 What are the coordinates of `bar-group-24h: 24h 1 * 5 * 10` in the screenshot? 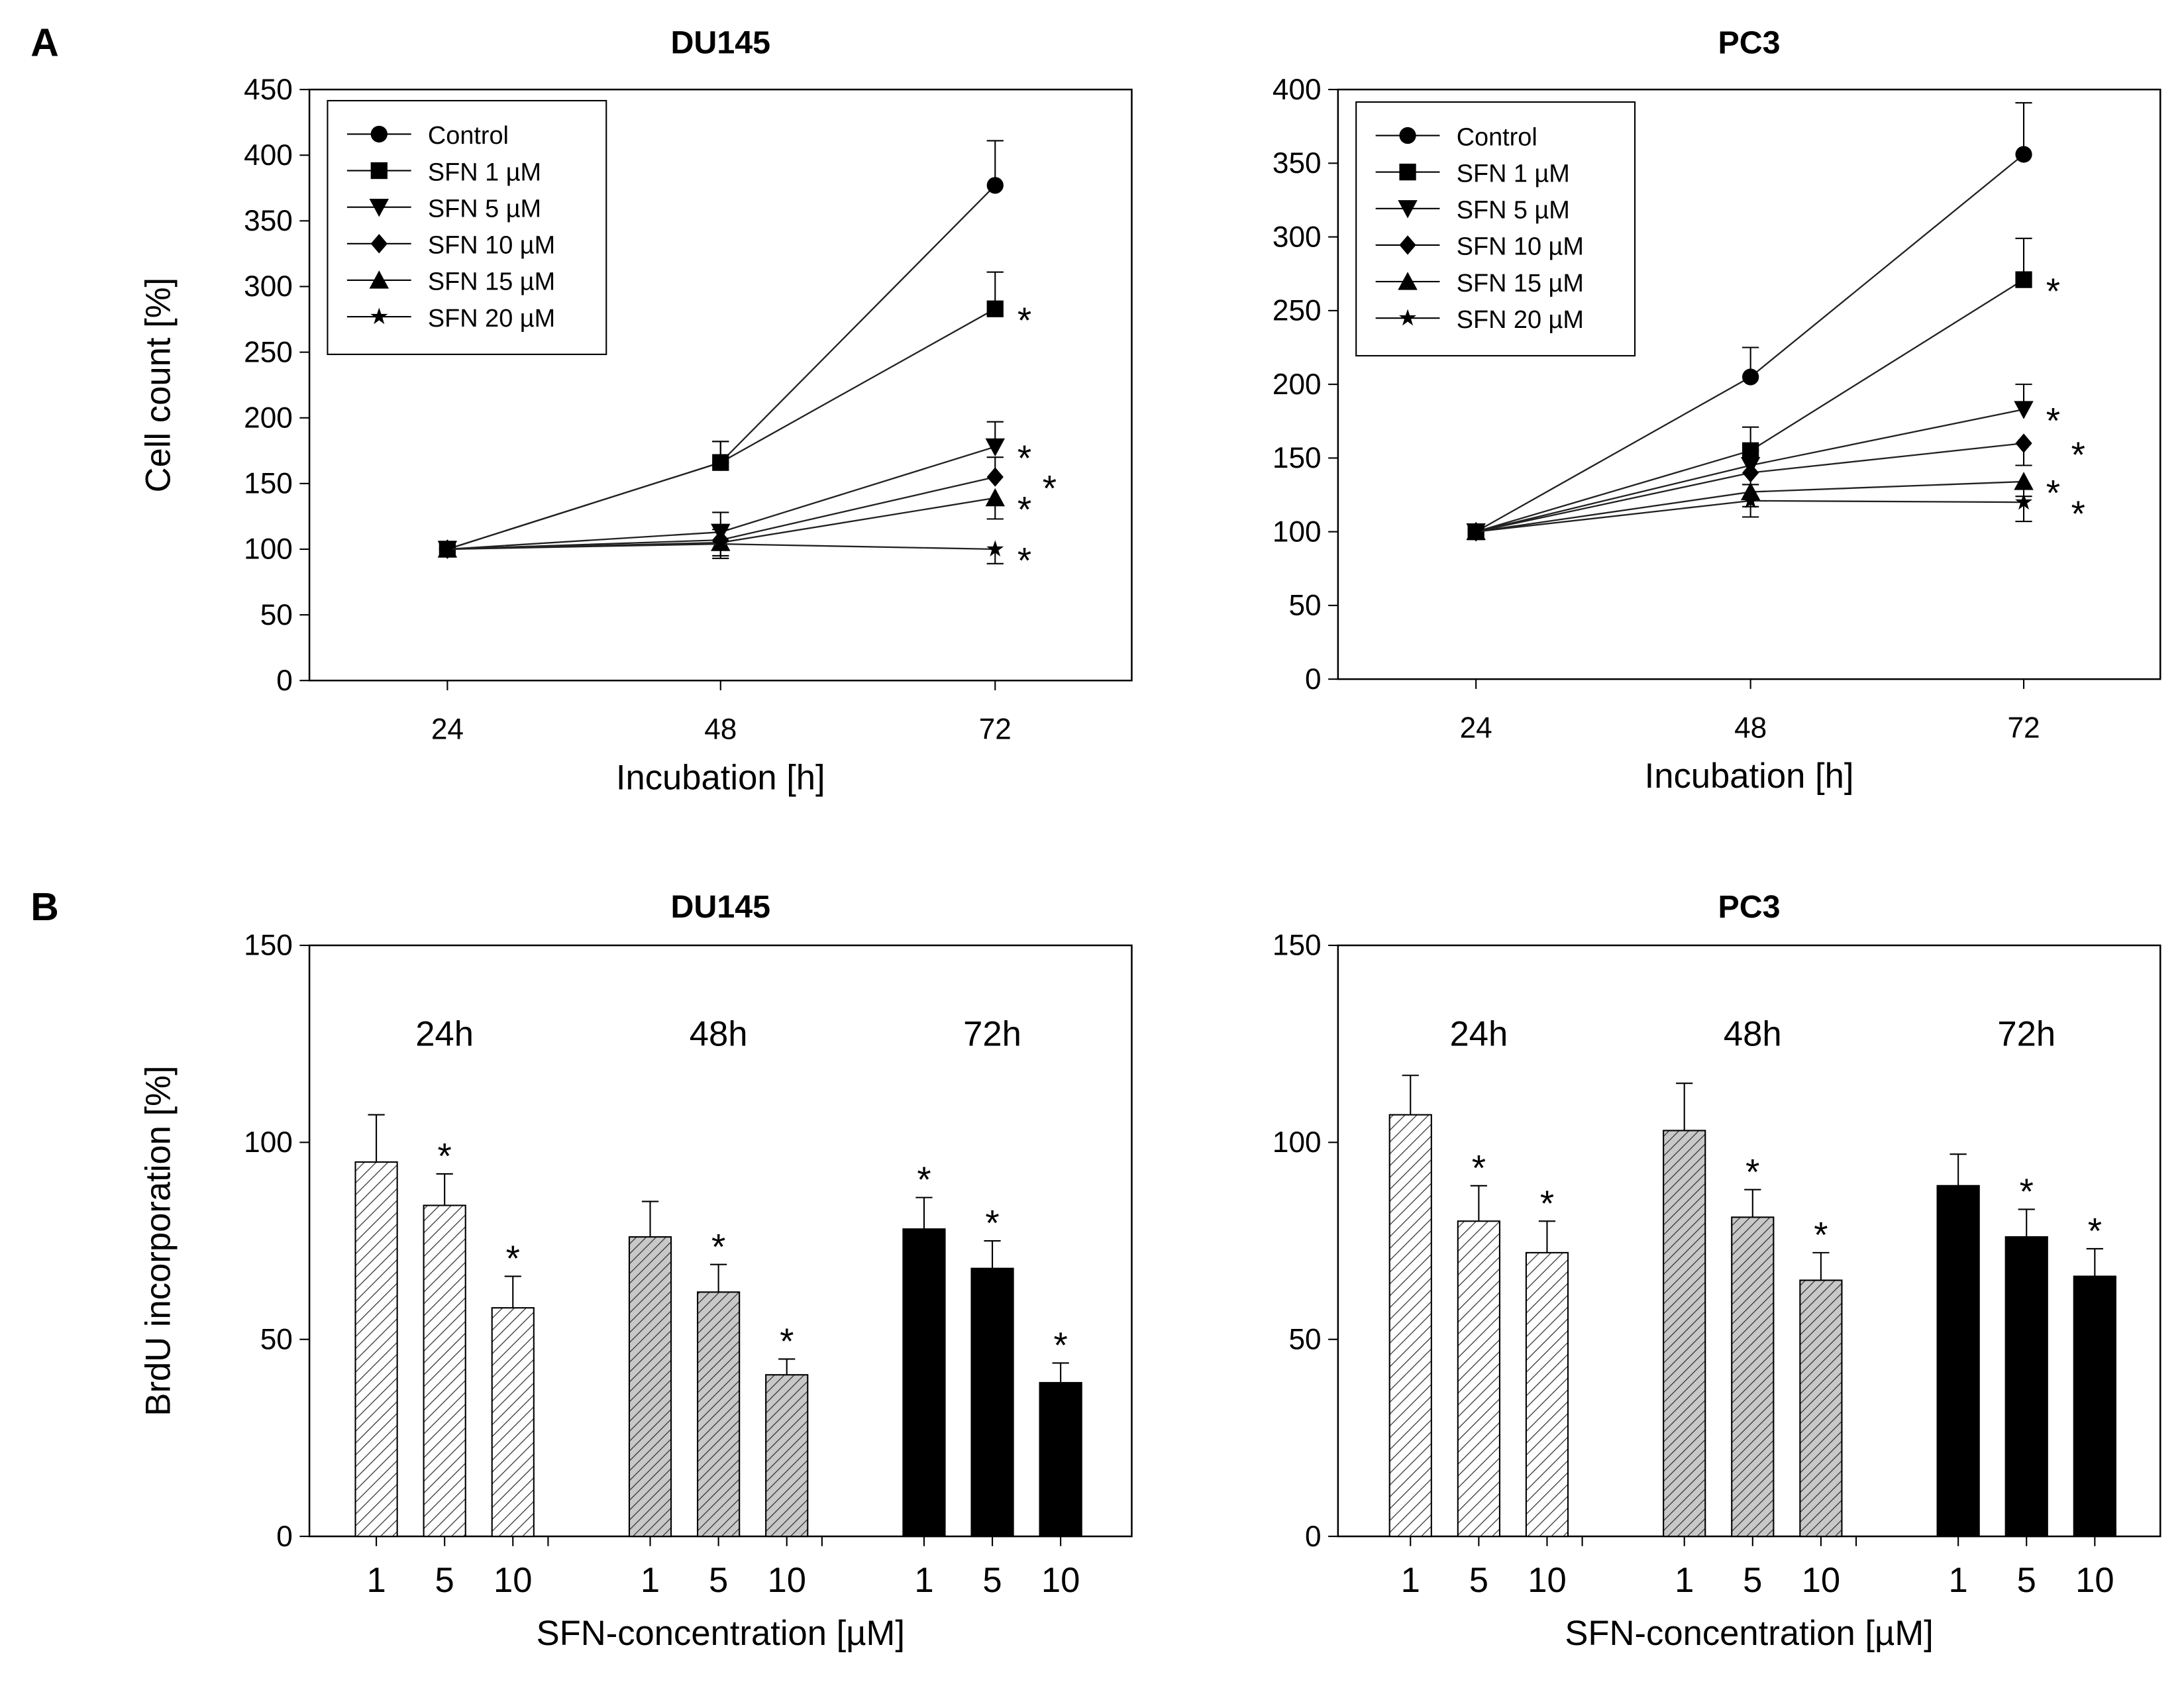 It's located at (444, 1307).